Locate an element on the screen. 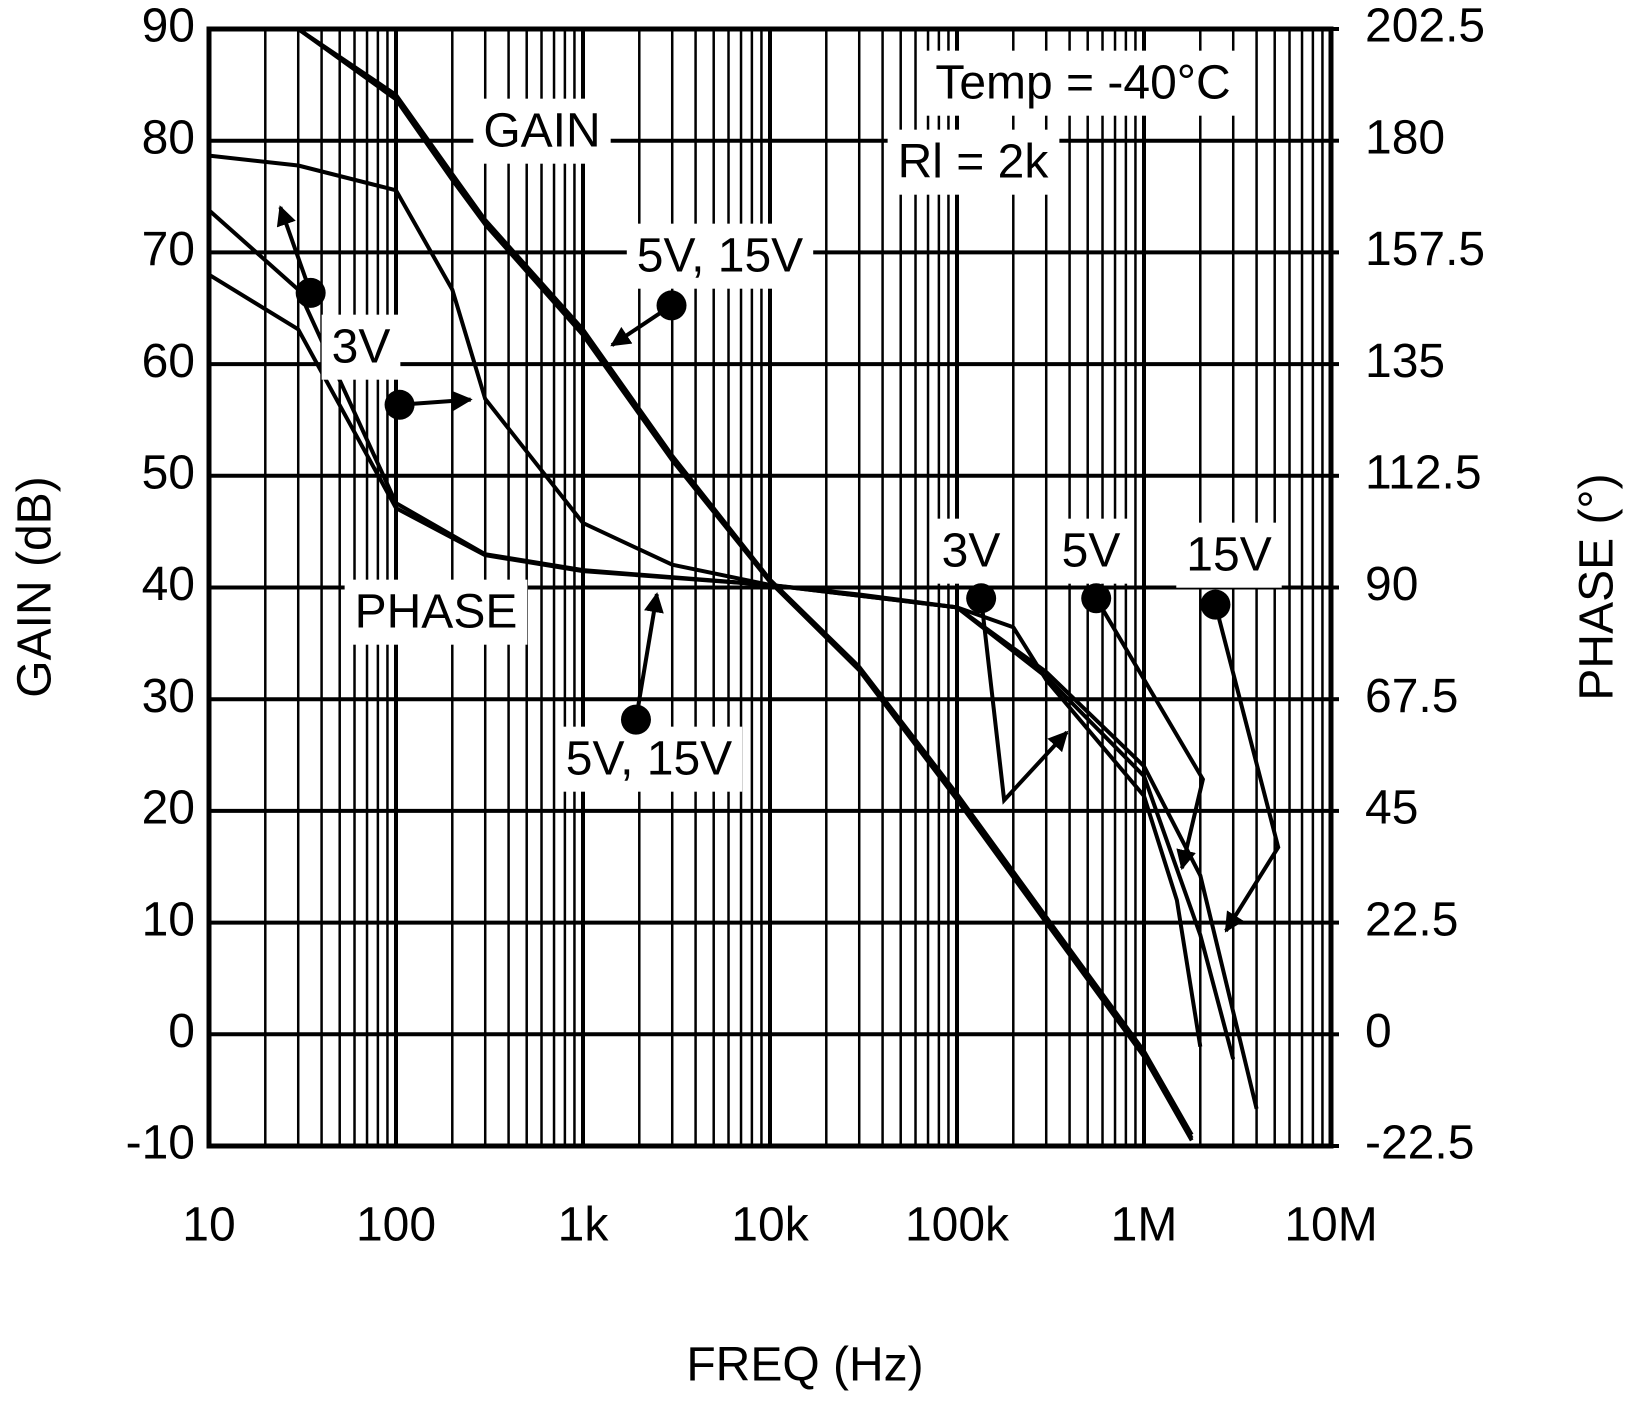 The width and height of the screenshot is (1639, 1401). annotation: PHASE is located at coordinates (436, 612).